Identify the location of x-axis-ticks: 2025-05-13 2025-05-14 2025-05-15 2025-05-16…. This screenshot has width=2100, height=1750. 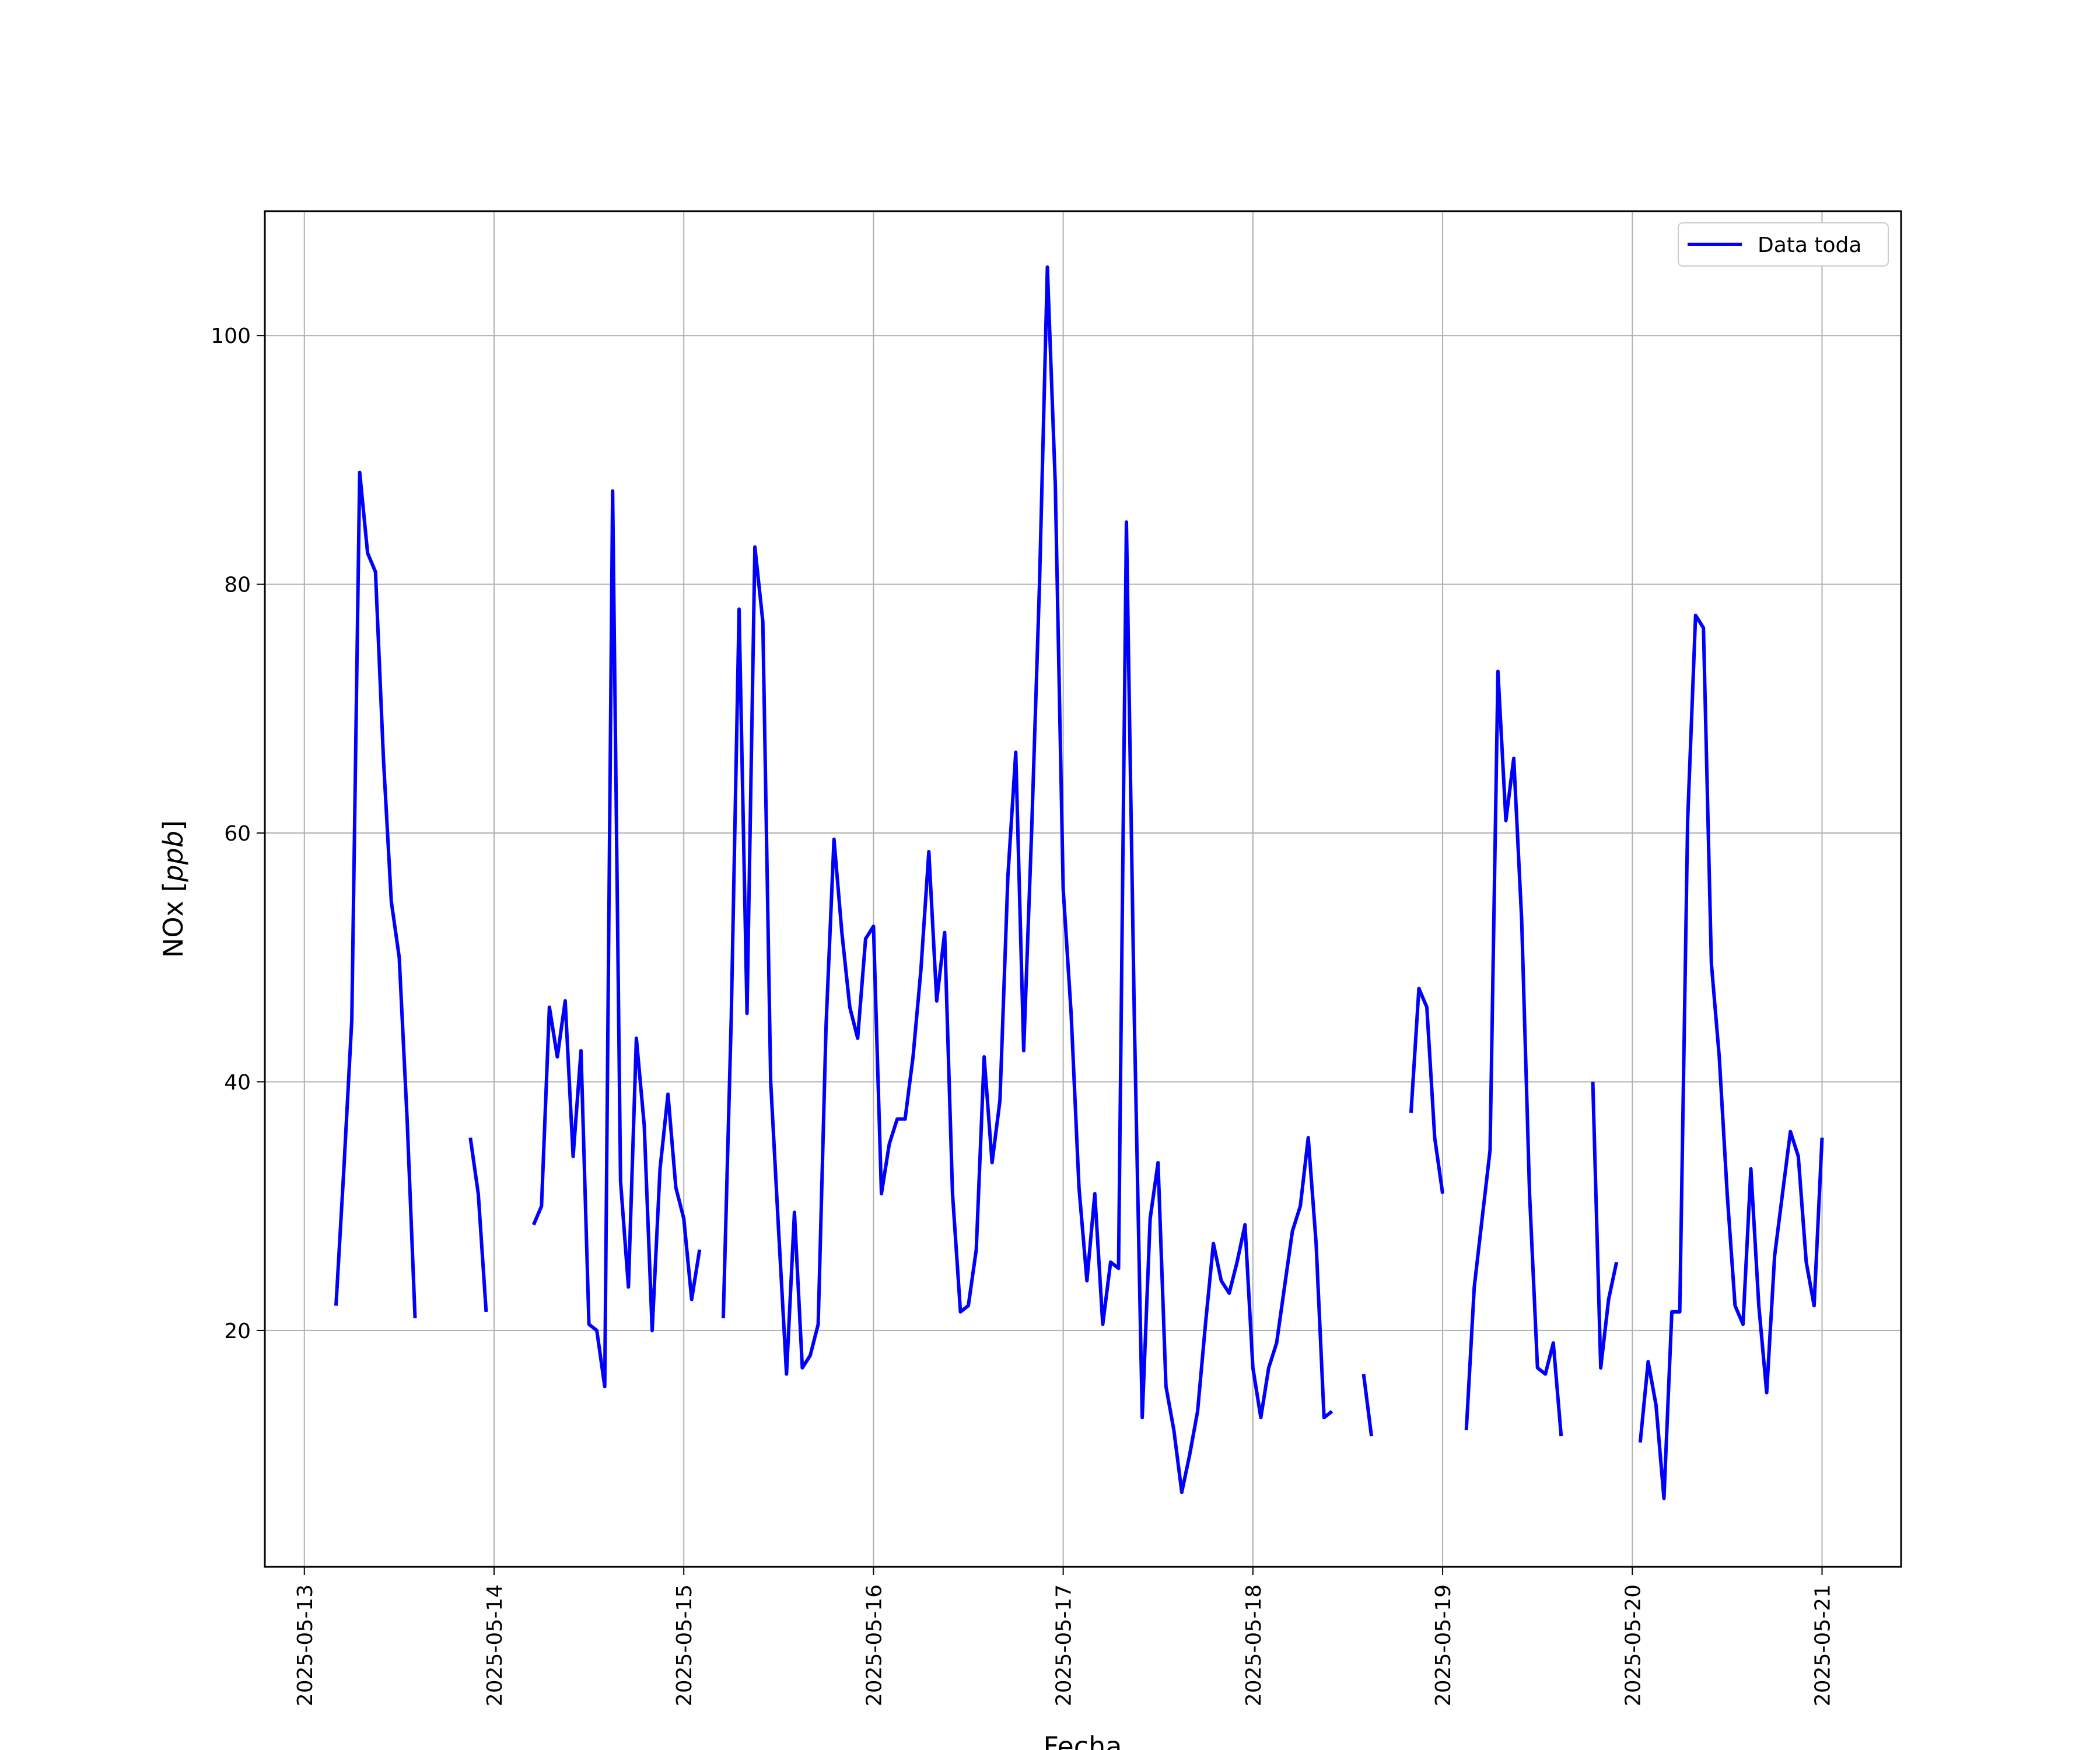
(1064, 1636).